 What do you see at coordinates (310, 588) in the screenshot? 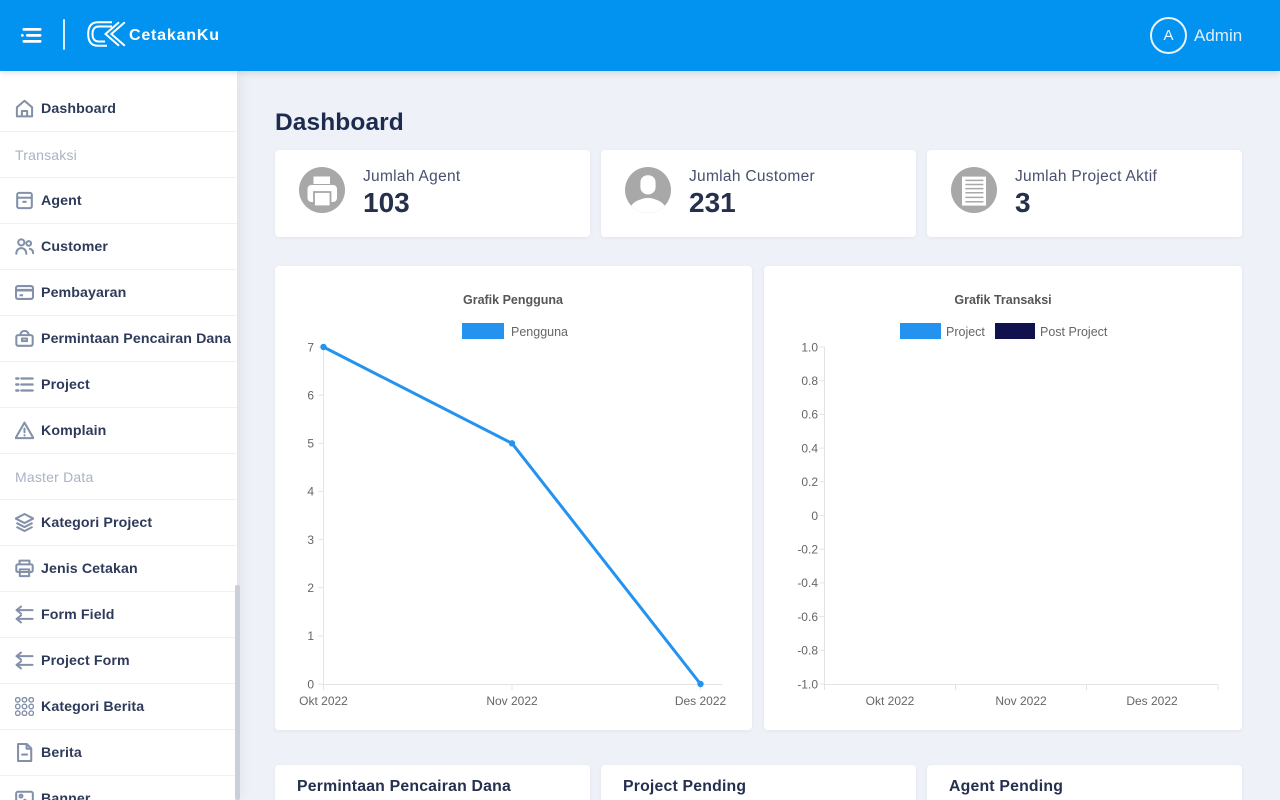
I see `svg-text: 2` at bounding box center [310, 588].